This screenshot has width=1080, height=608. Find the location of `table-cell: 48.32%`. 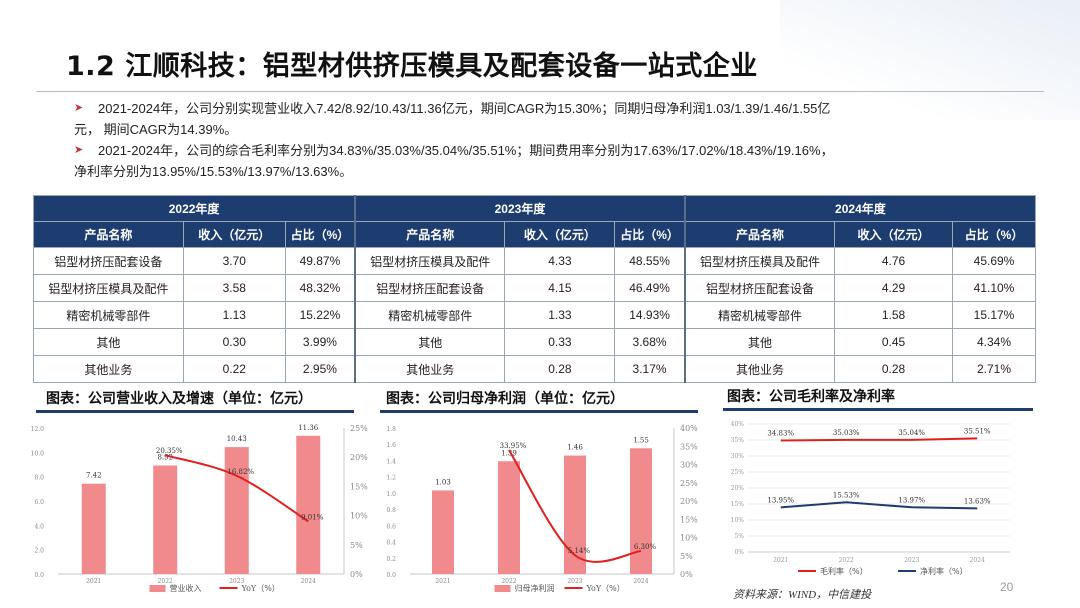

table-cell: 48.32% is located at coordinates (320, 288).